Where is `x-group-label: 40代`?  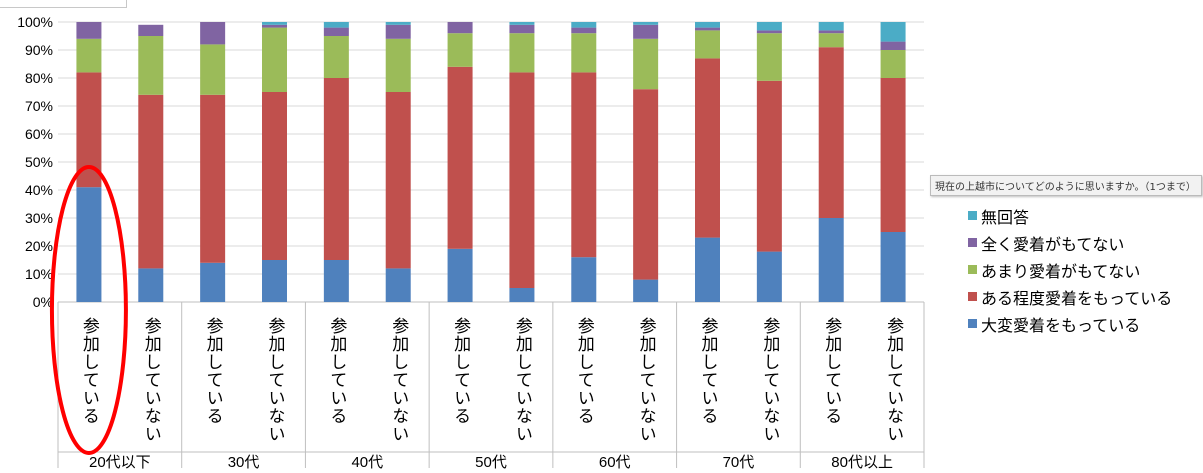 x-group-label: 40代 is located at coordinates (367, 462).